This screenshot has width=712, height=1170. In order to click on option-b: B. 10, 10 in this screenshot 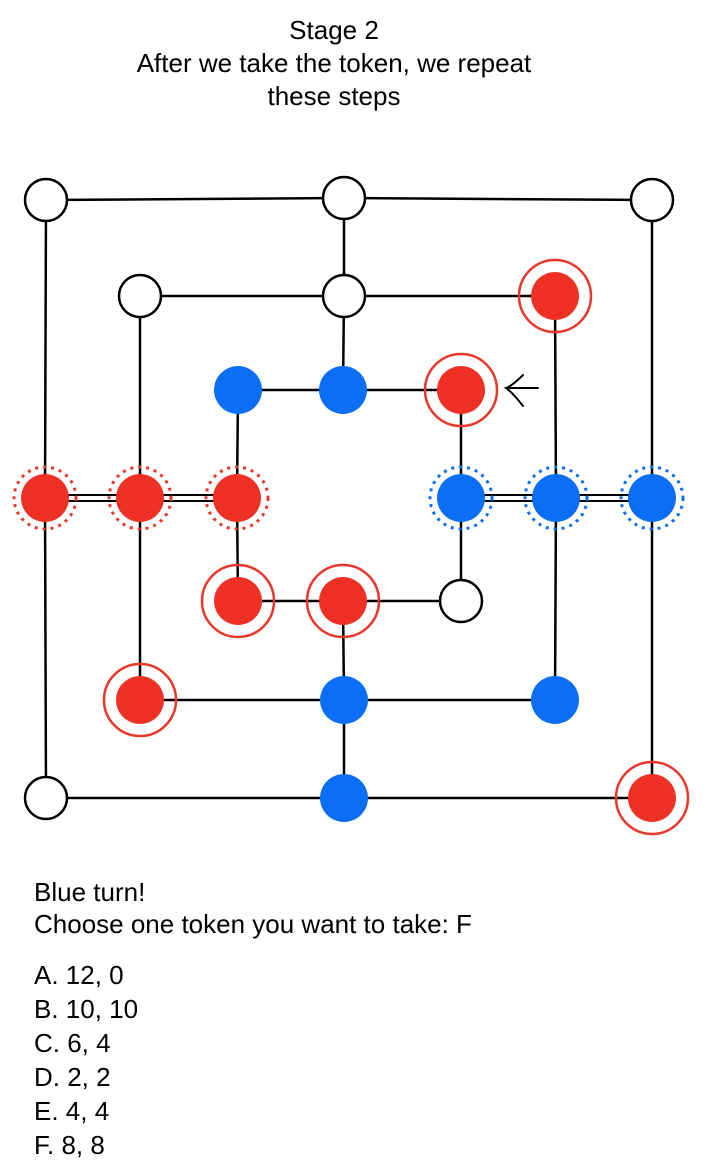, I will do `click(86, 1009)`.